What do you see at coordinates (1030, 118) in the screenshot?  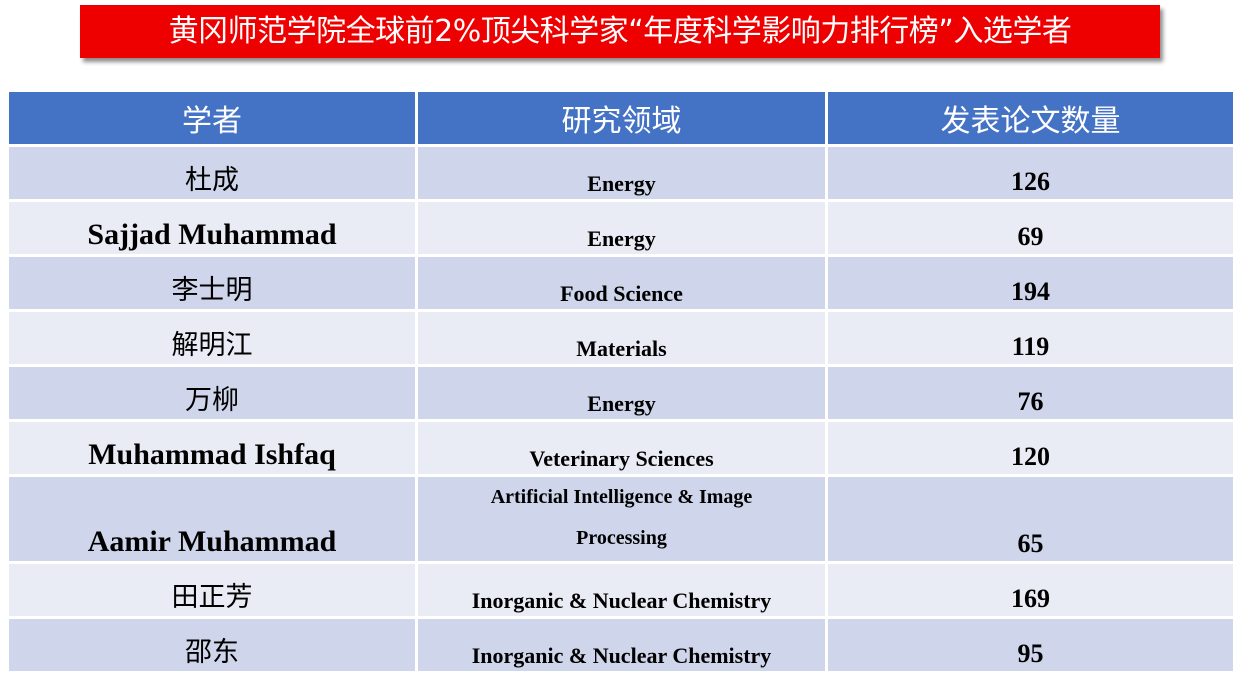 I see `header-paper-count: 发表论文数量` at bounding box center [1030, 118].